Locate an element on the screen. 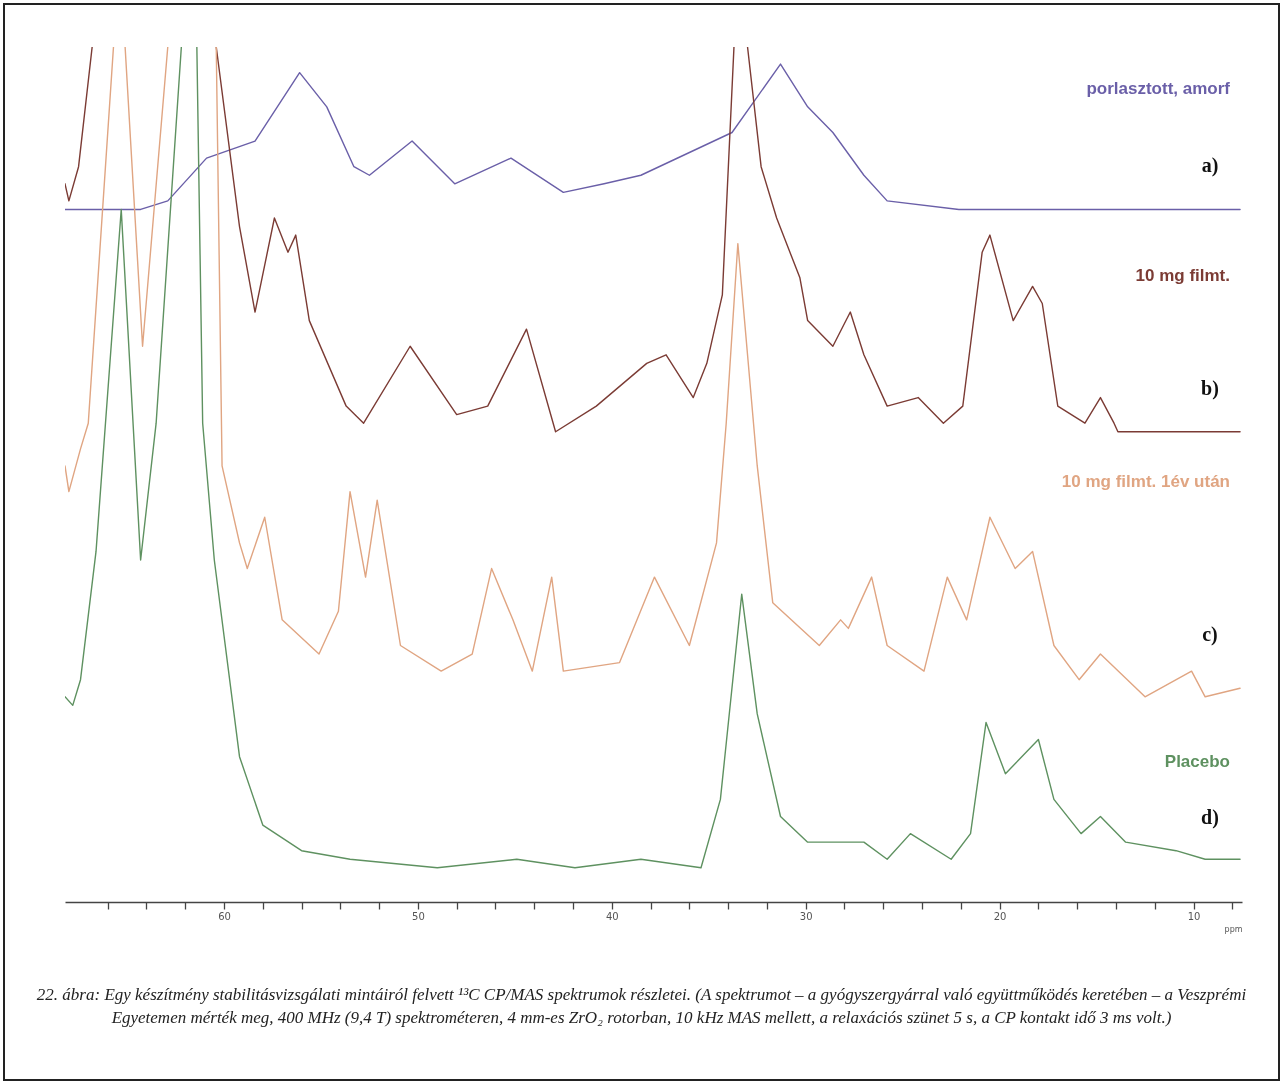 The width and height of the screenshot is (1285, 1086). annotation: a) is located at coordinates (1210, 166).